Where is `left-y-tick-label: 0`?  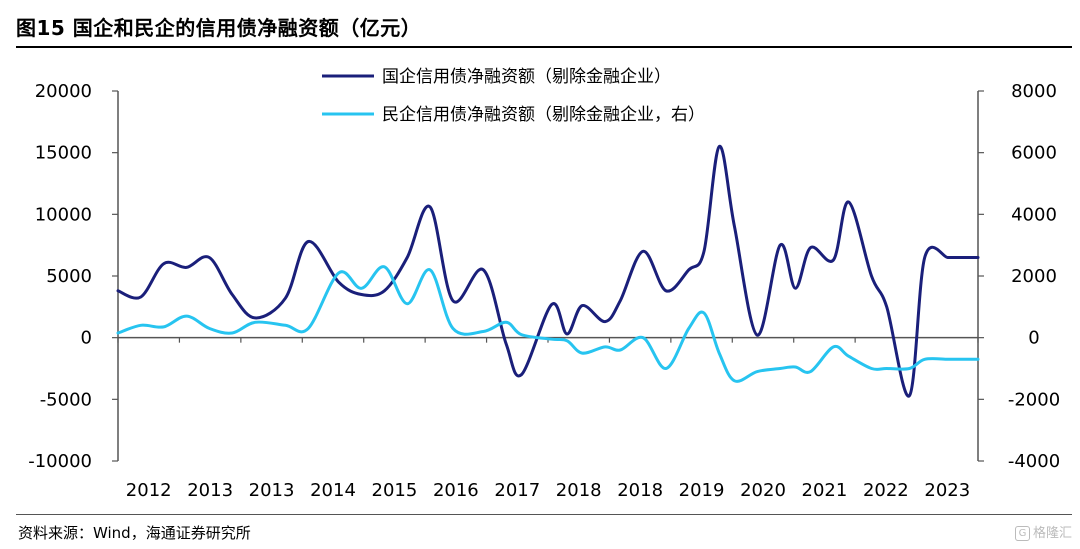 left-y-tick-label: 0 is located at coordinates (86, 338).